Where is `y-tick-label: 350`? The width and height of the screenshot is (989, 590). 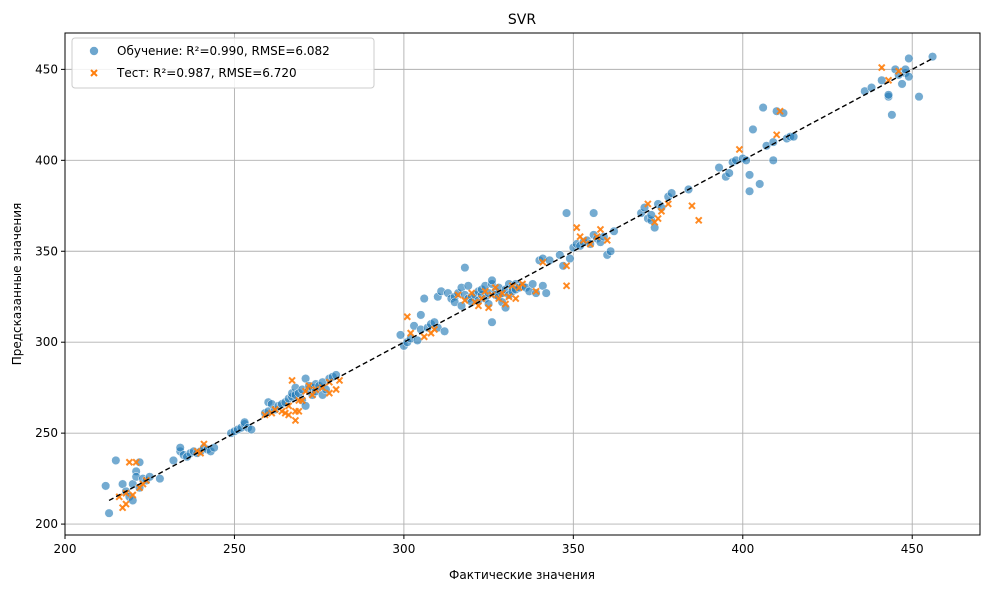
y-tick-label: 350 is located at coordinates (46, 251).